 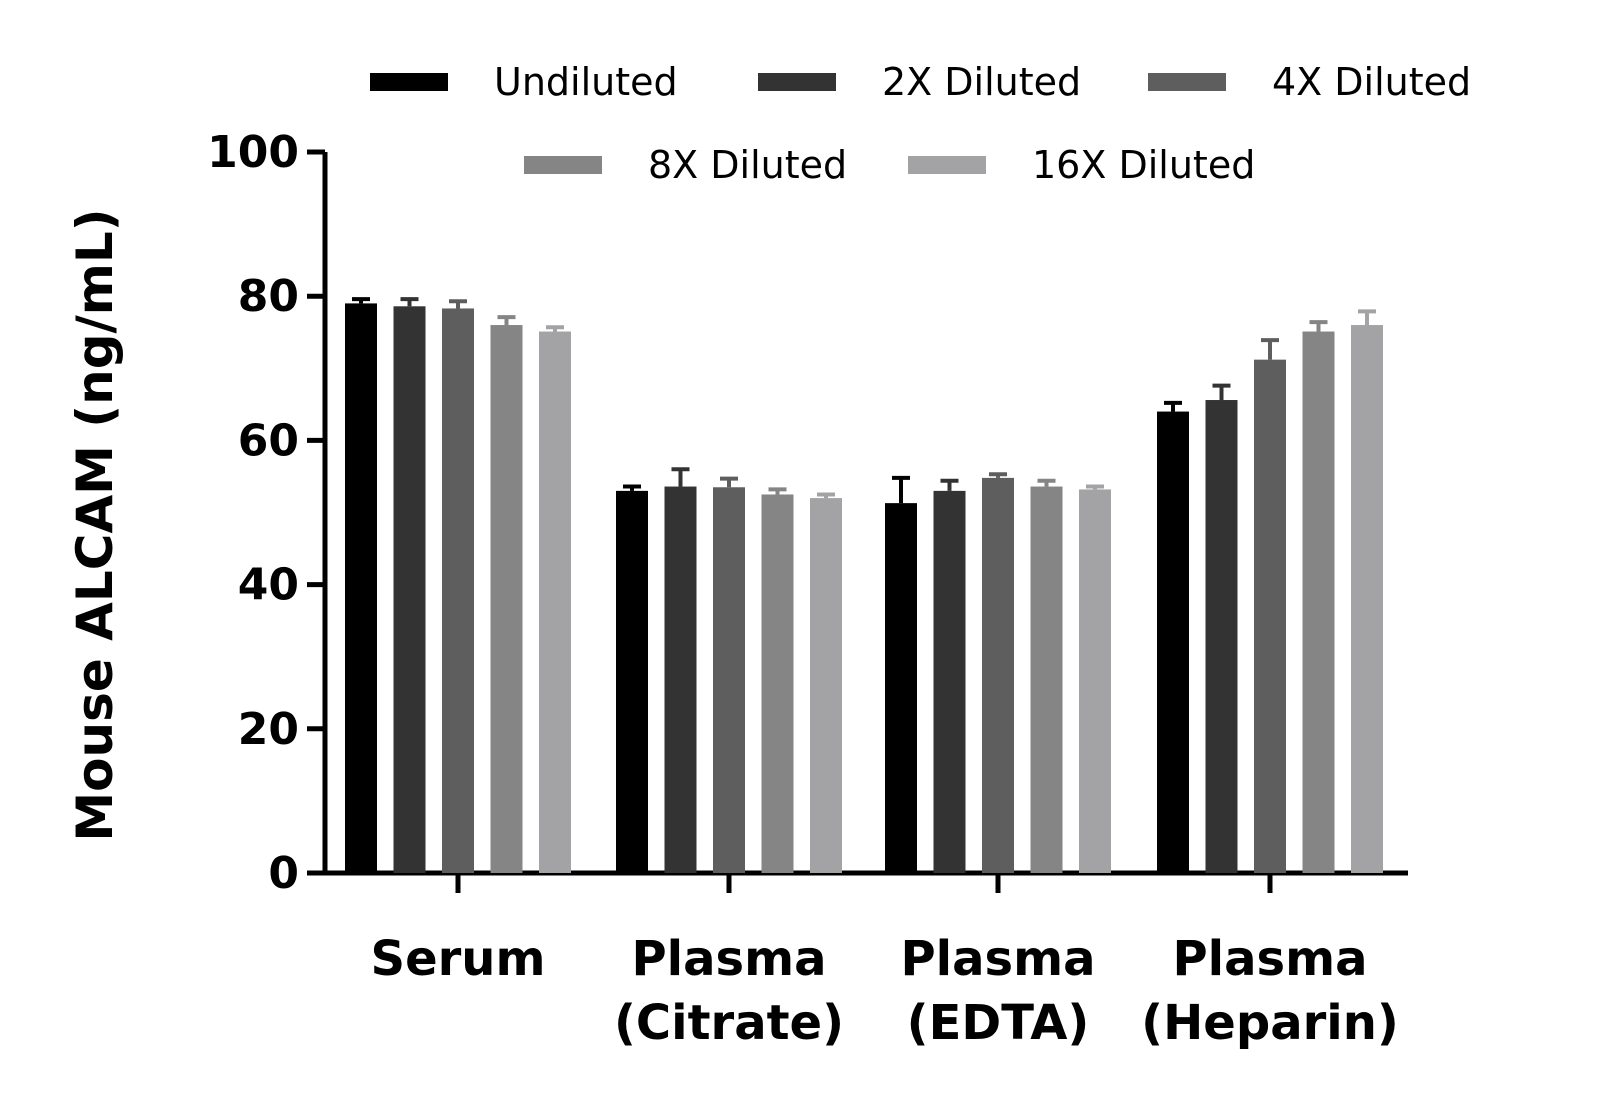 What do you see at coordinates (268, 440) in the screenshot?
I see `y-tick-label: 60` at bounding box center [268, 440].